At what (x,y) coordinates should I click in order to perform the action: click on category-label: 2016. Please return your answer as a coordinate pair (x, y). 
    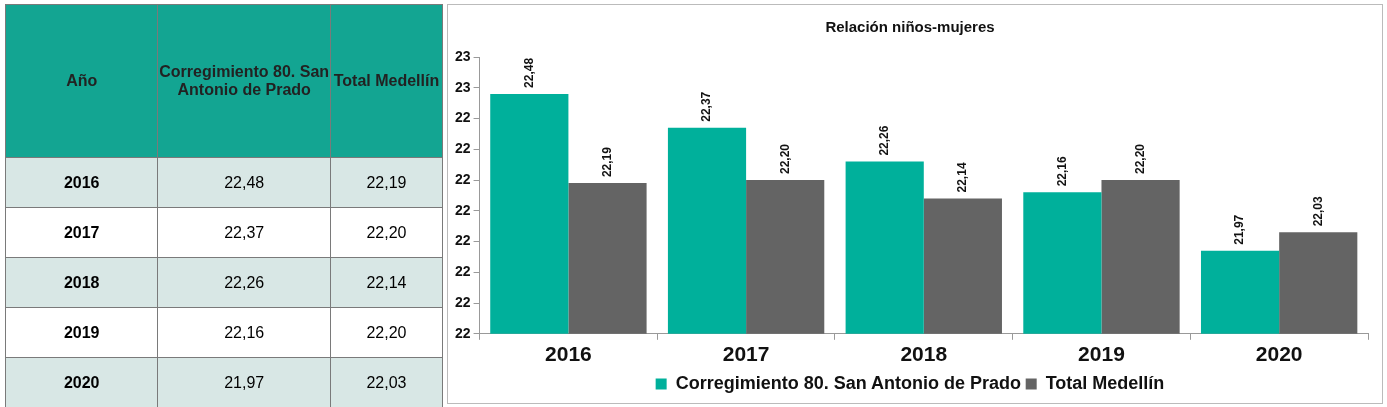
    Looking at the image, I should click on (81, 182).